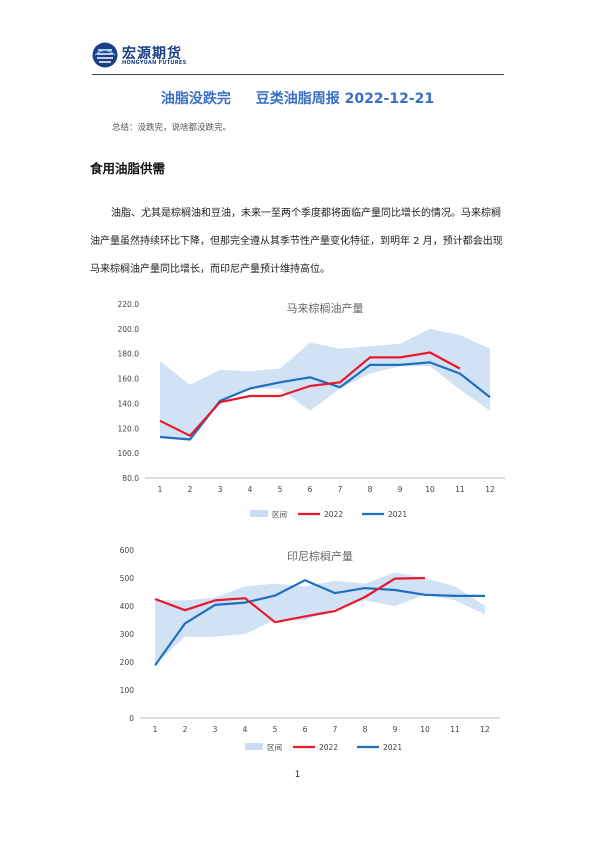 The height and width of the screenshot is (842, 595). I want to click on chart-title: 印尼棕榈产量, so click(320, 556).